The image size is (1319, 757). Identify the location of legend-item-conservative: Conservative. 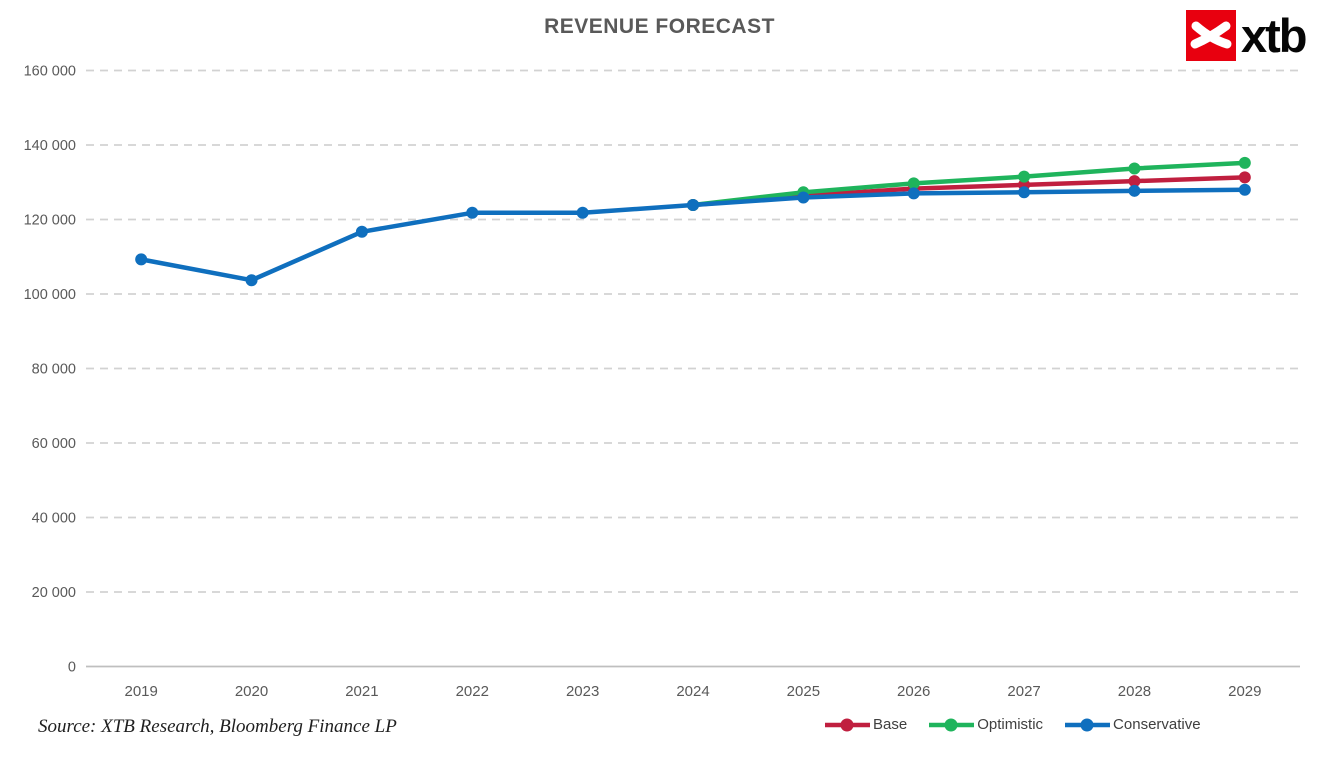
(1132, 724).